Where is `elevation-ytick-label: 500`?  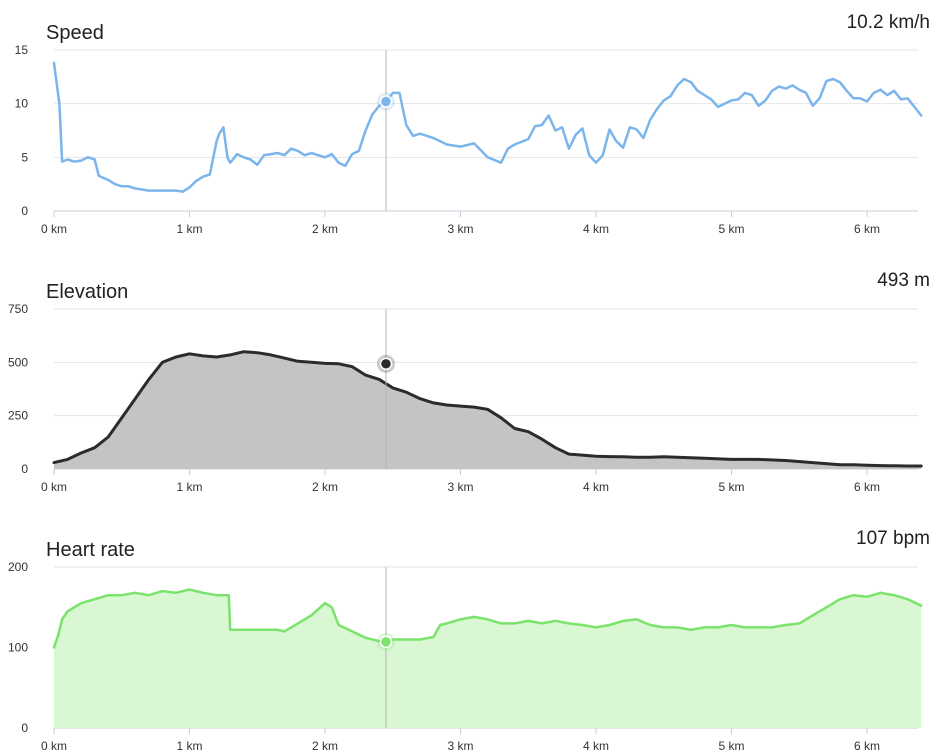 elevation-ytick-label: 500 is located at coordinates (18, 362).